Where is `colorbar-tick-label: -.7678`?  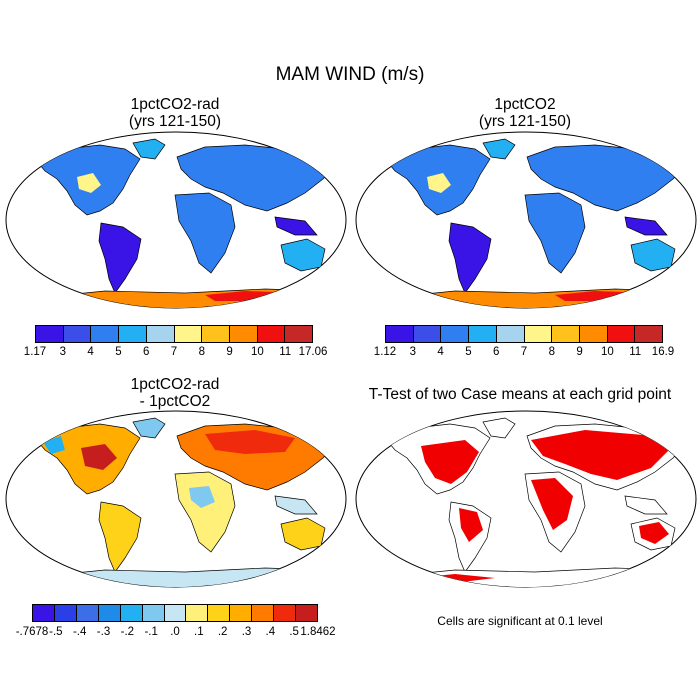
colorbar-tick-label: -.7678 is located at coordinates (32, 632).